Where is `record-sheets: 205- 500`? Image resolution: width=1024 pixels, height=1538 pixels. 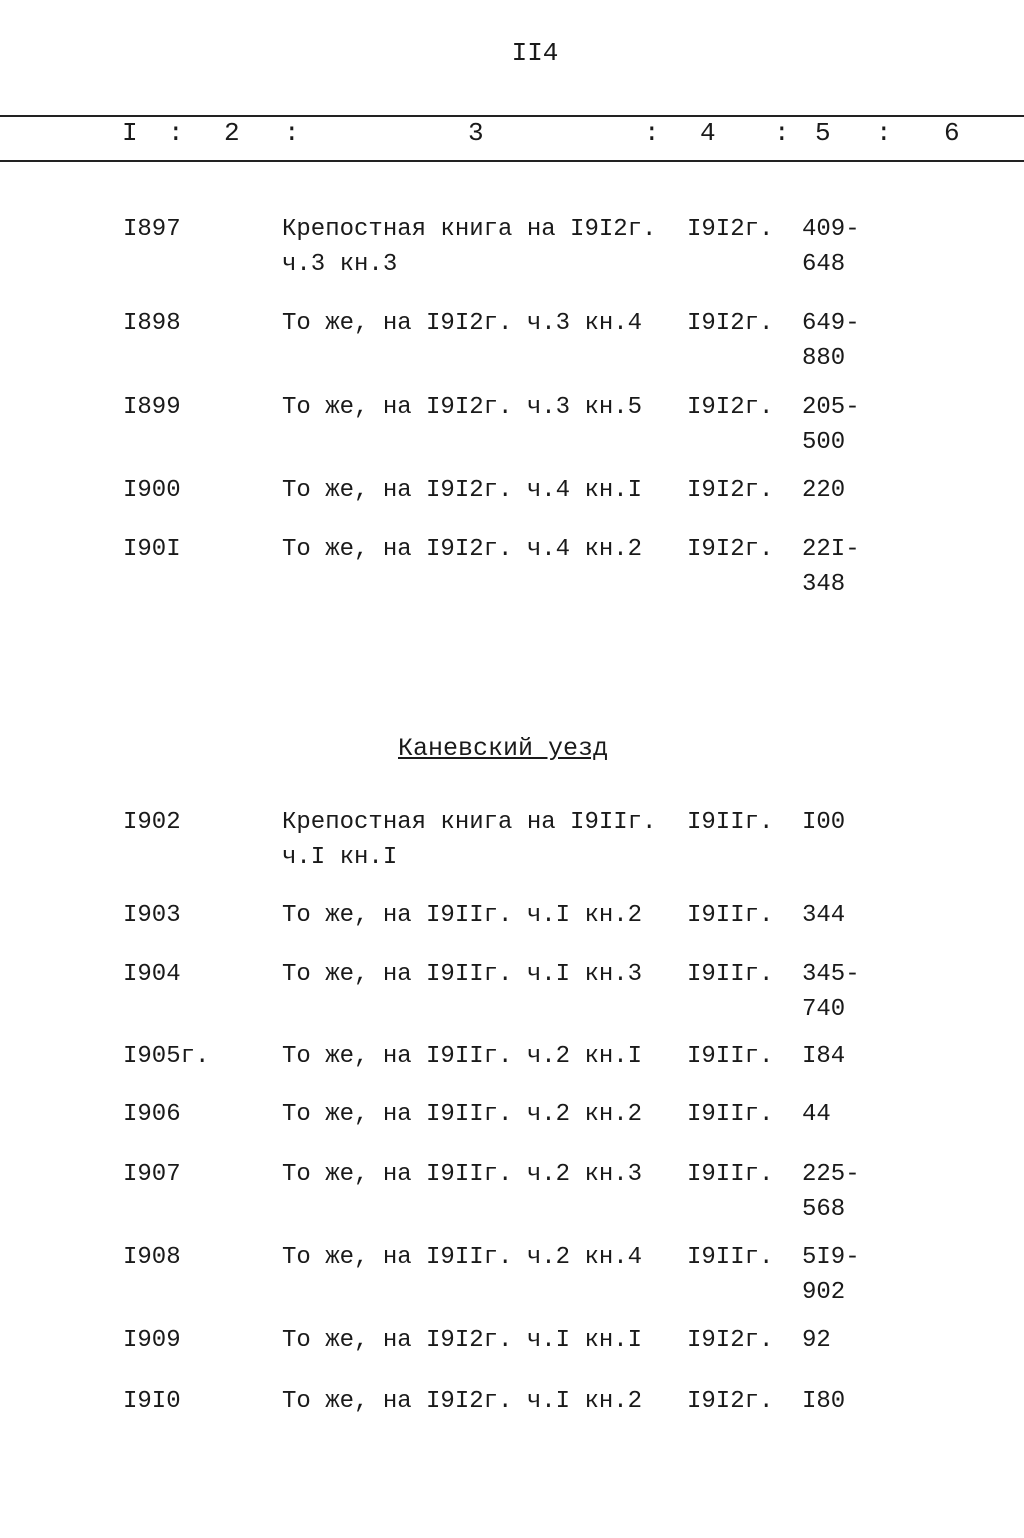
record-sheets: 205- 500 is located at coordinates (831, 425).